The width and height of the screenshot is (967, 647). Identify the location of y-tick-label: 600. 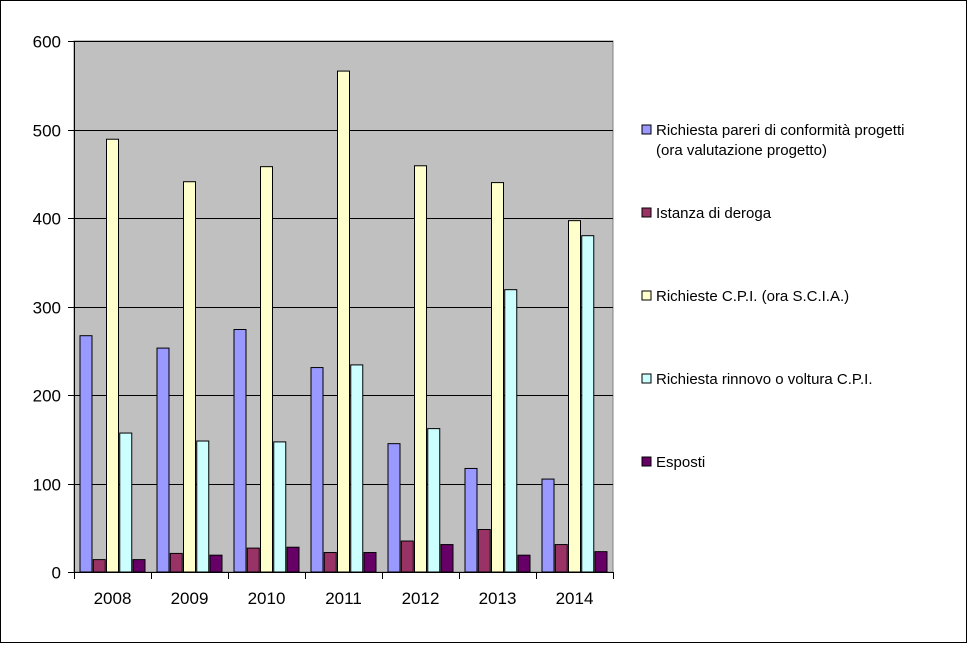
(47, 42).